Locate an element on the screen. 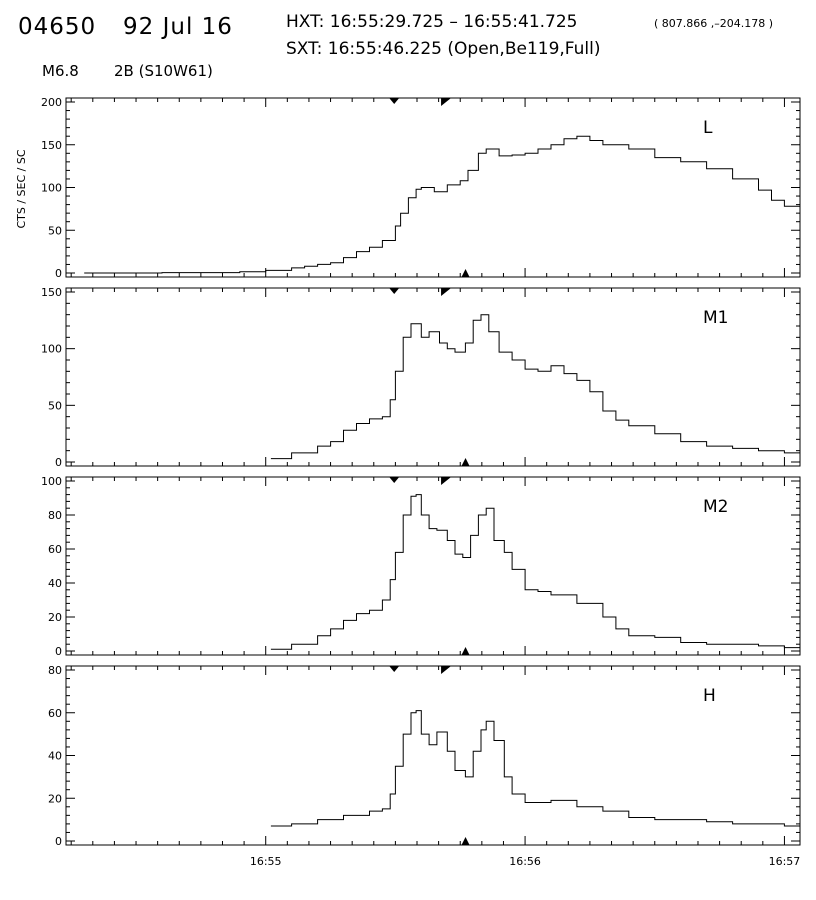  series-line-m2 is located at coordinates (535, 572).